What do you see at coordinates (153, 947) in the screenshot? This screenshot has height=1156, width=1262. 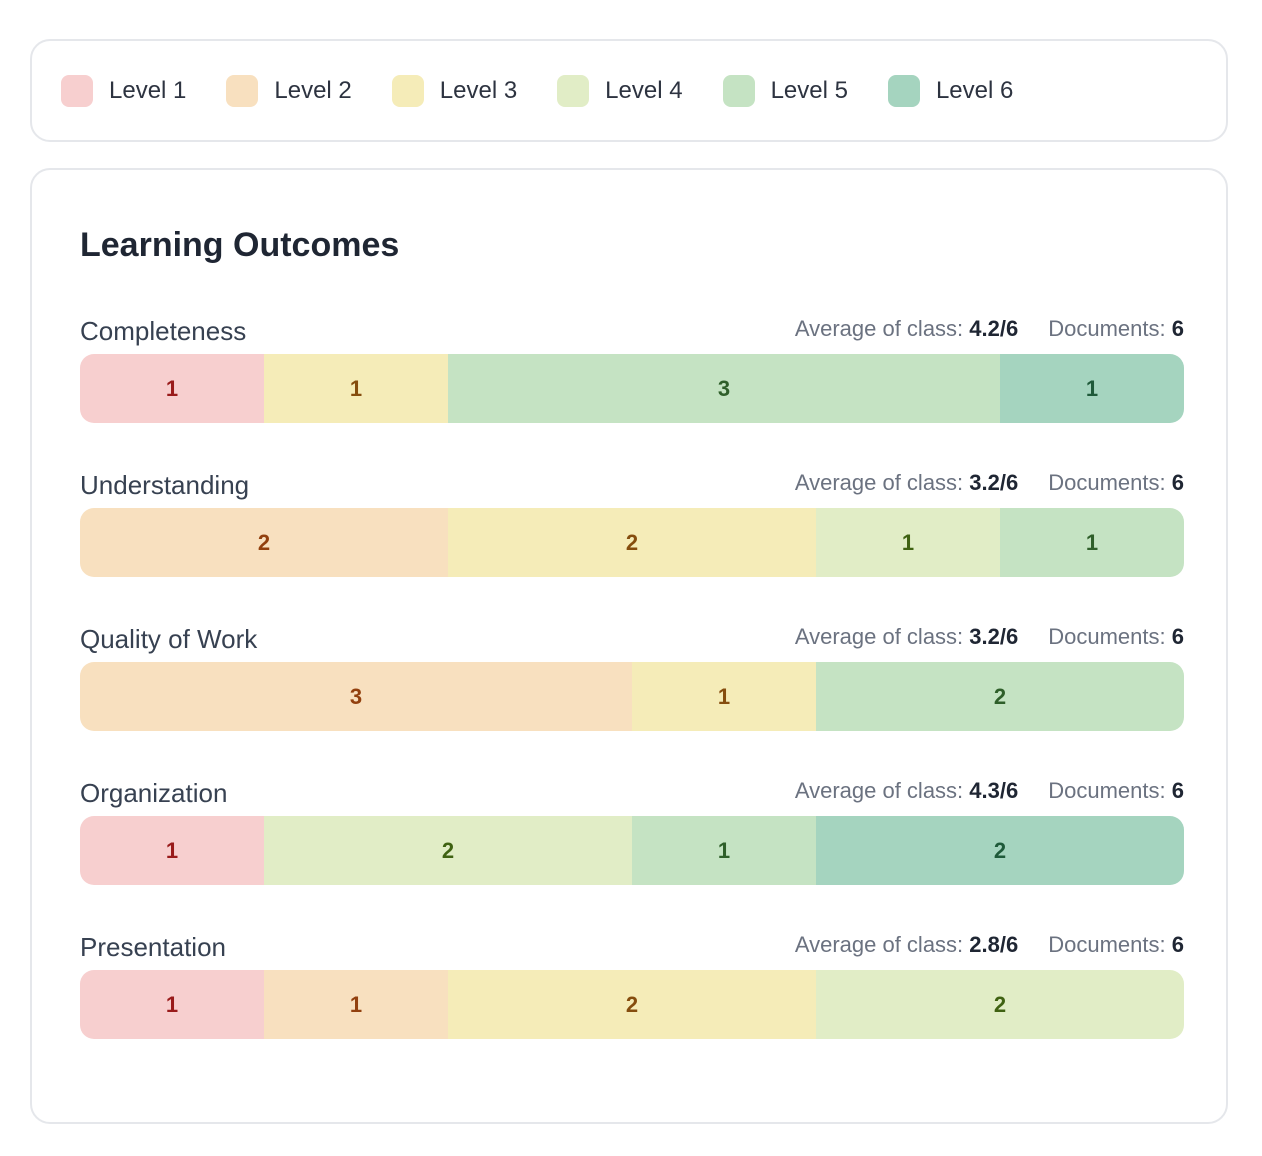 I see `outcome-name: Presentation` at bounding box center [153, 947].